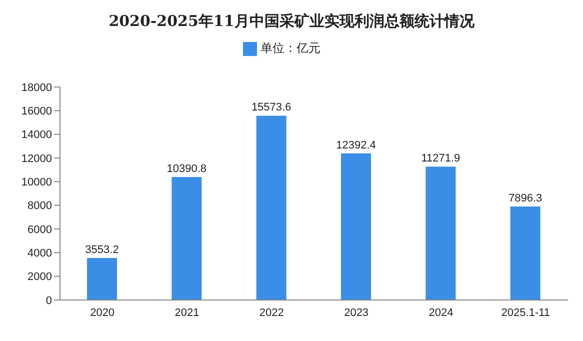  Describe the element at coordinates (40, 277) in the screenshot. I see `y-tick-label: 2000` at that location.